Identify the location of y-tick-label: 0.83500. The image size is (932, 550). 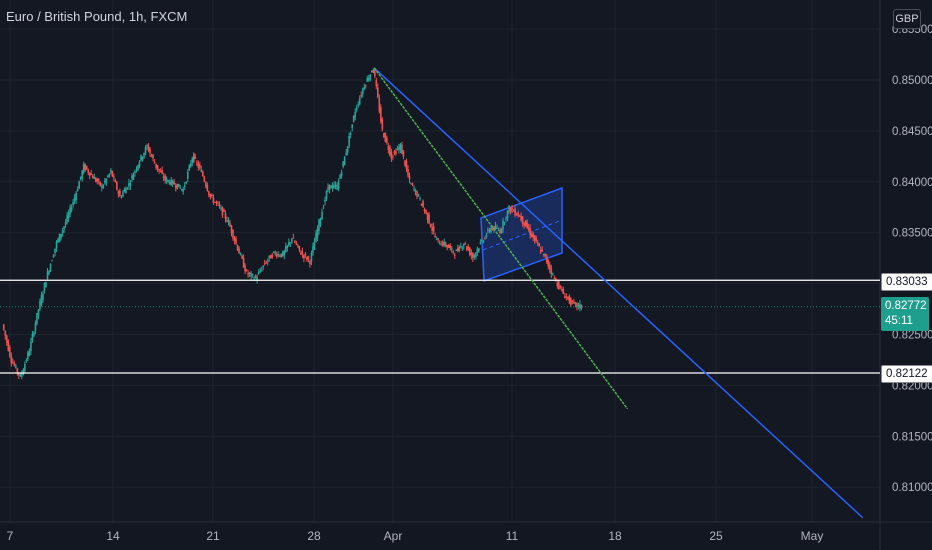
(912, 234).